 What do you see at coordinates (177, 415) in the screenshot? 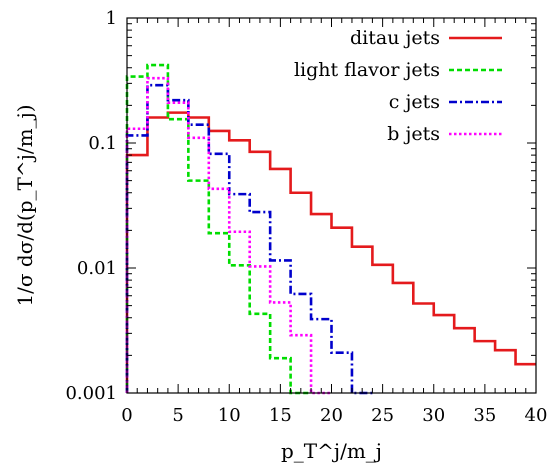
I see `x-tick-label: 5` at bounding box center [177, 415].